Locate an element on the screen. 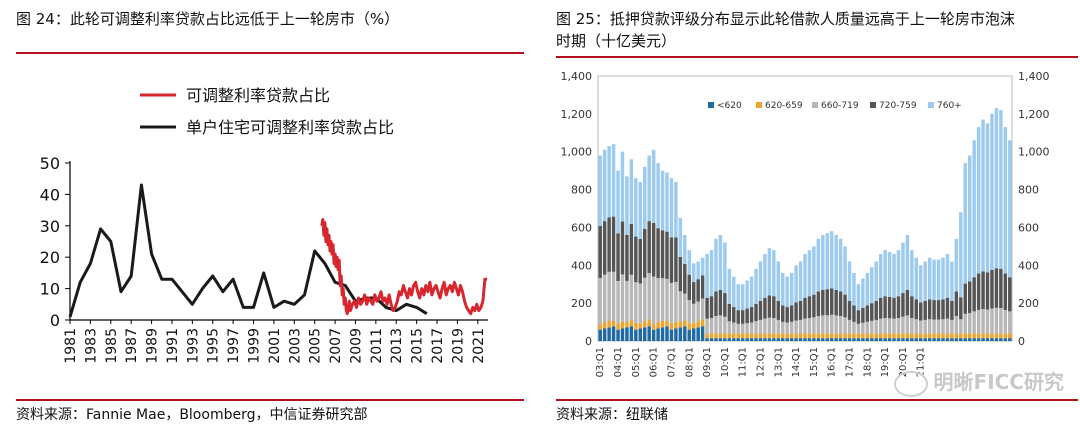  y-right-tick-label-1: 200 is located at coordinates (1028, 303).